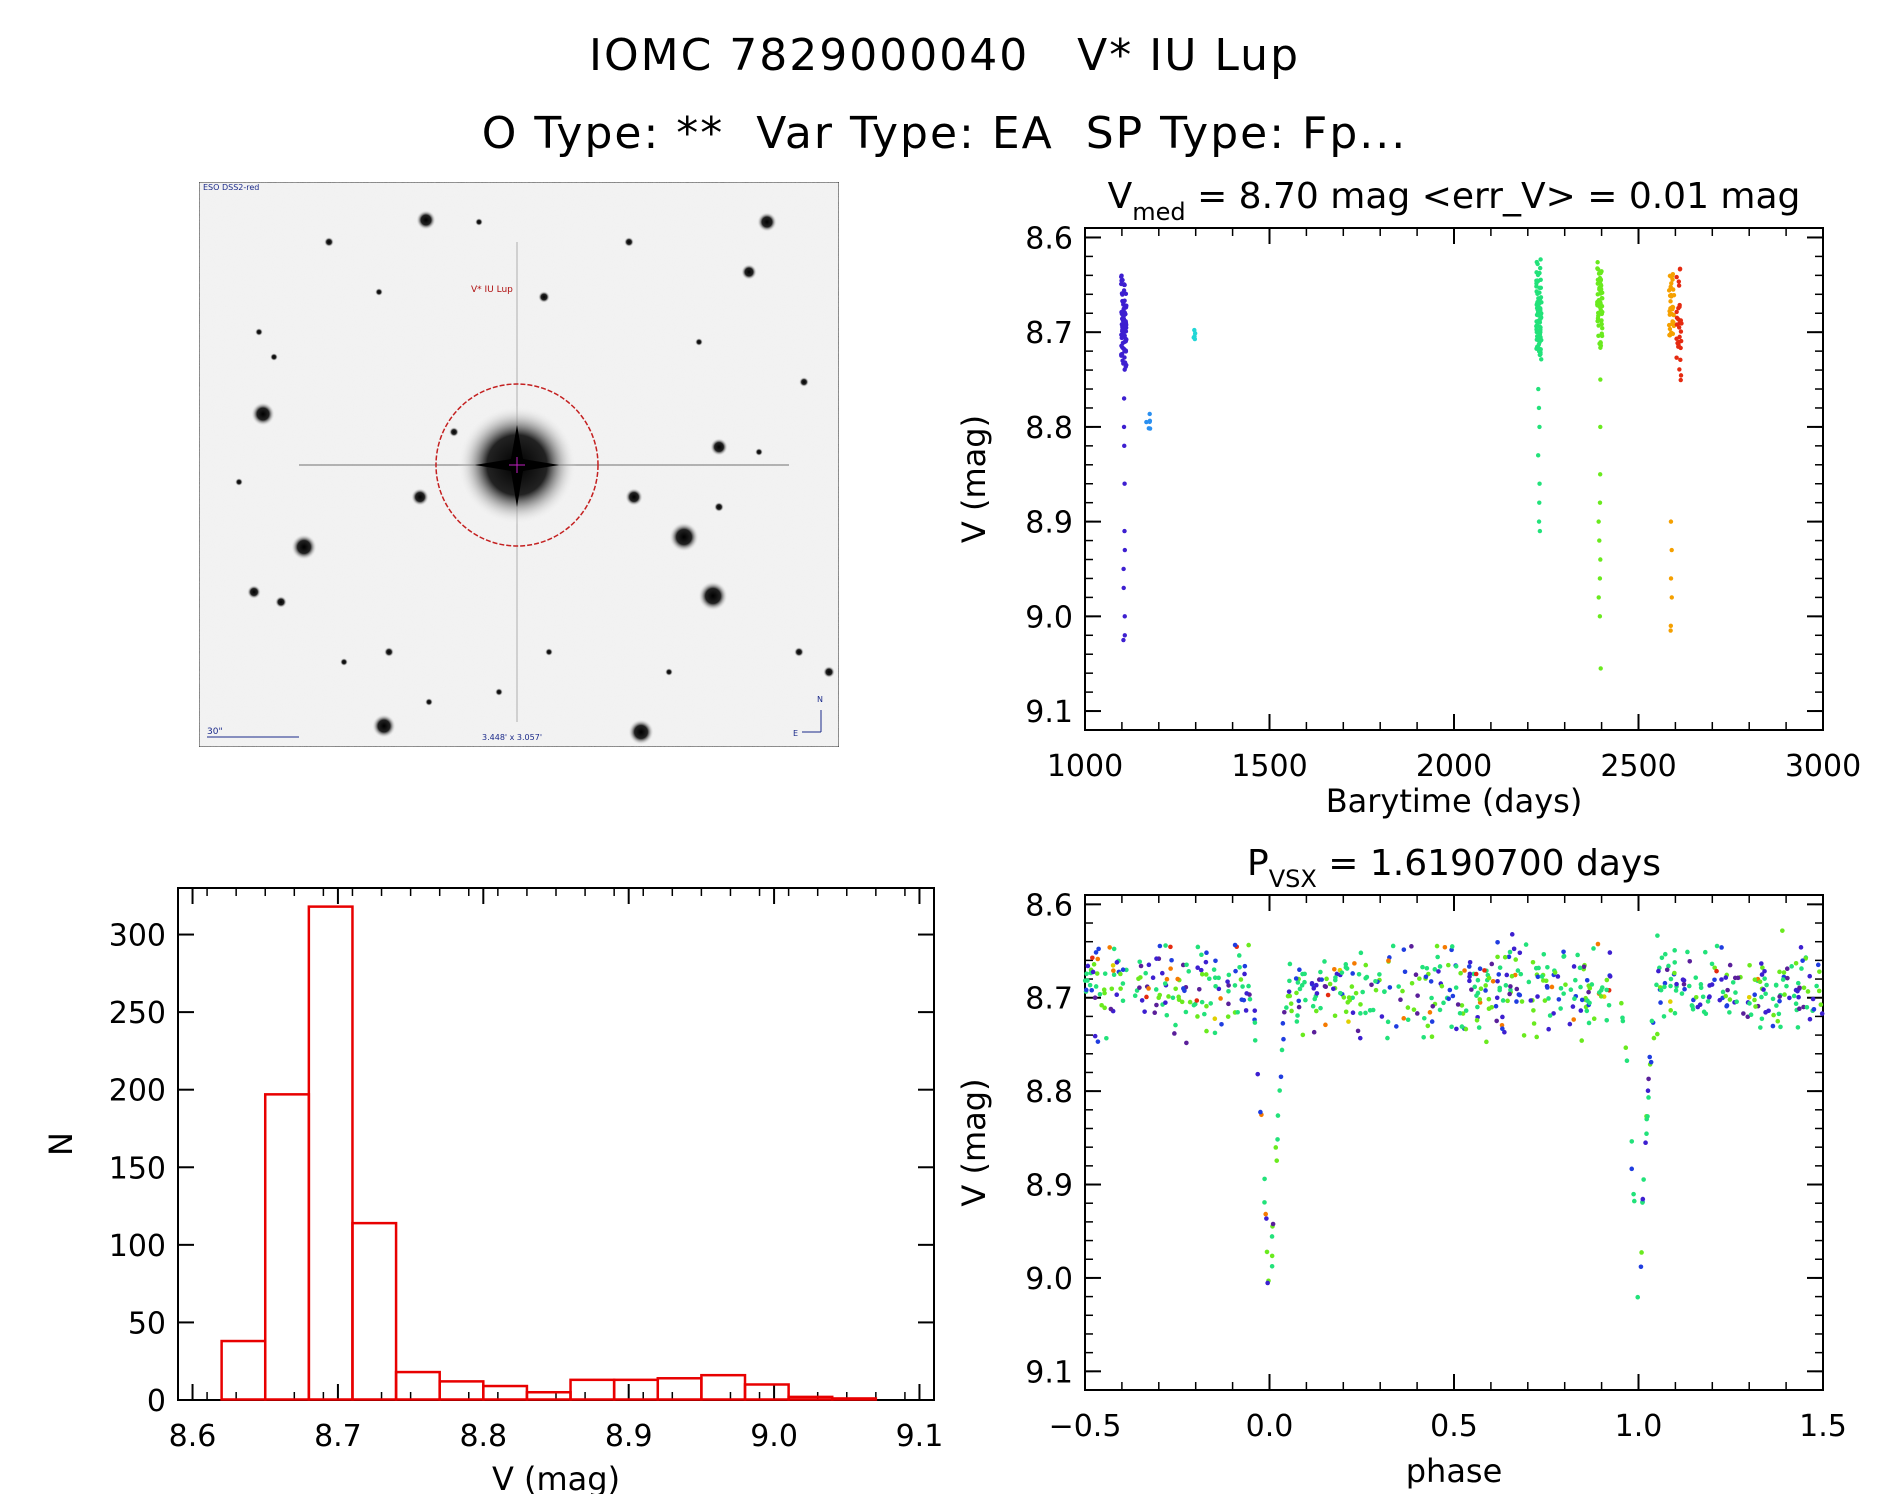 This screenshot has height=1494, width=1889. Describe the element at coordinates (1270, 1426) in the screenshot. I see `x-tick-label: 0.0` at that location.